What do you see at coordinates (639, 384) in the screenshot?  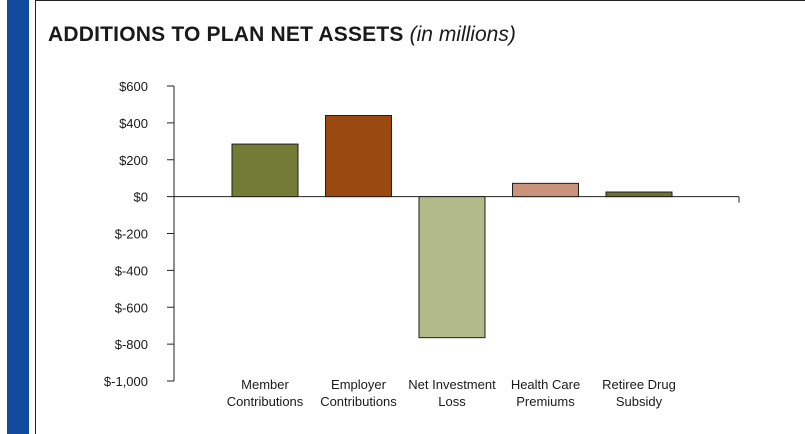 I see `x-category-label: Retiree Drug` at bounding box center [639, 384].